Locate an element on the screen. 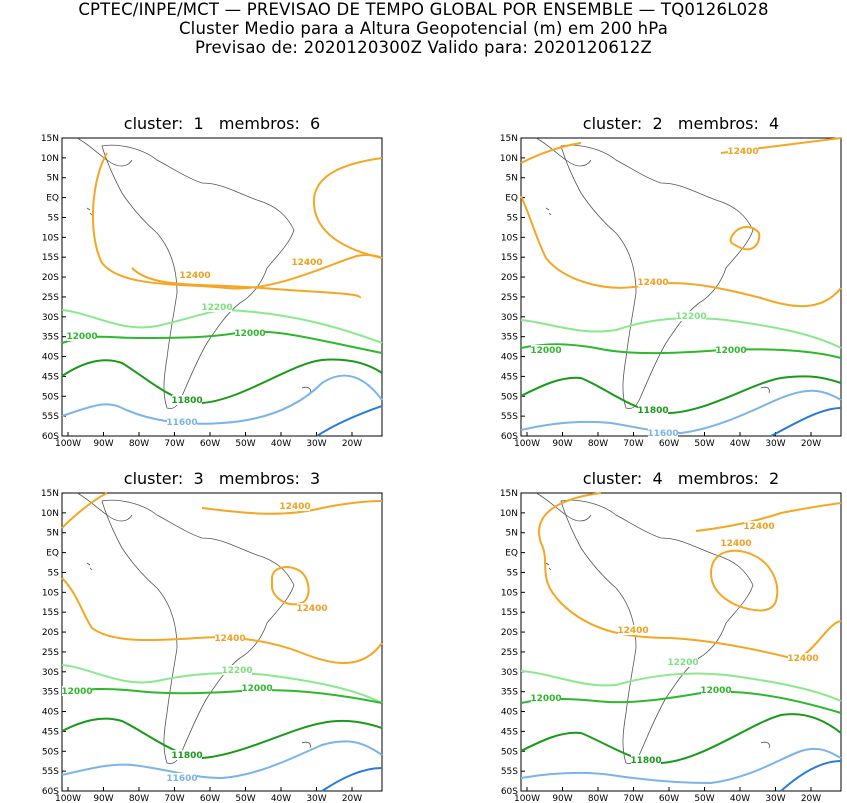 This screenshot has height=803, width=847. lat-tick-label: 15S is located at coordinates (509, 613).